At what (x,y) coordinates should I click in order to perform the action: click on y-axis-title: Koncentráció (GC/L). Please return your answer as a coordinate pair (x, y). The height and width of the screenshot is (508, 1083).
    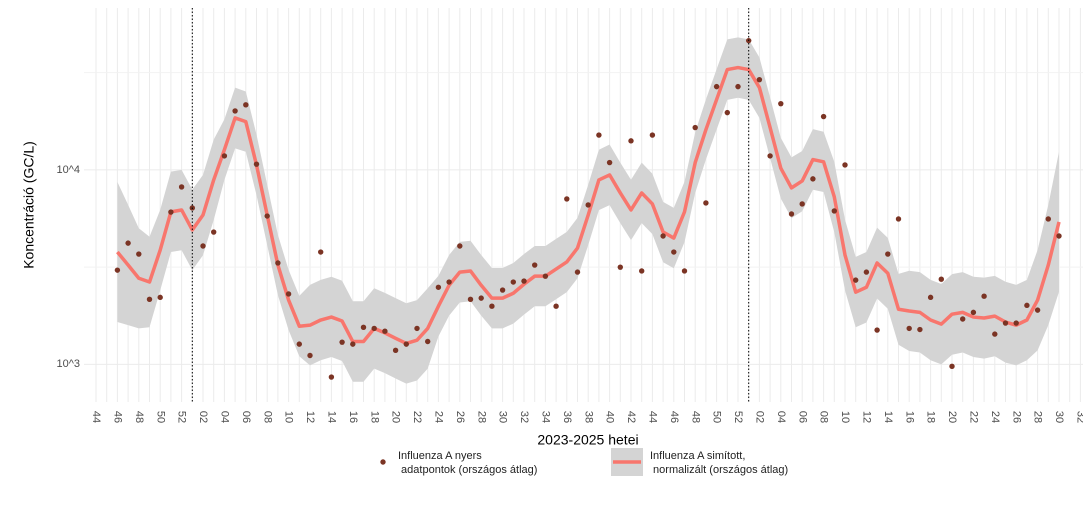
    Looking at the image, I should click on (29, 205).